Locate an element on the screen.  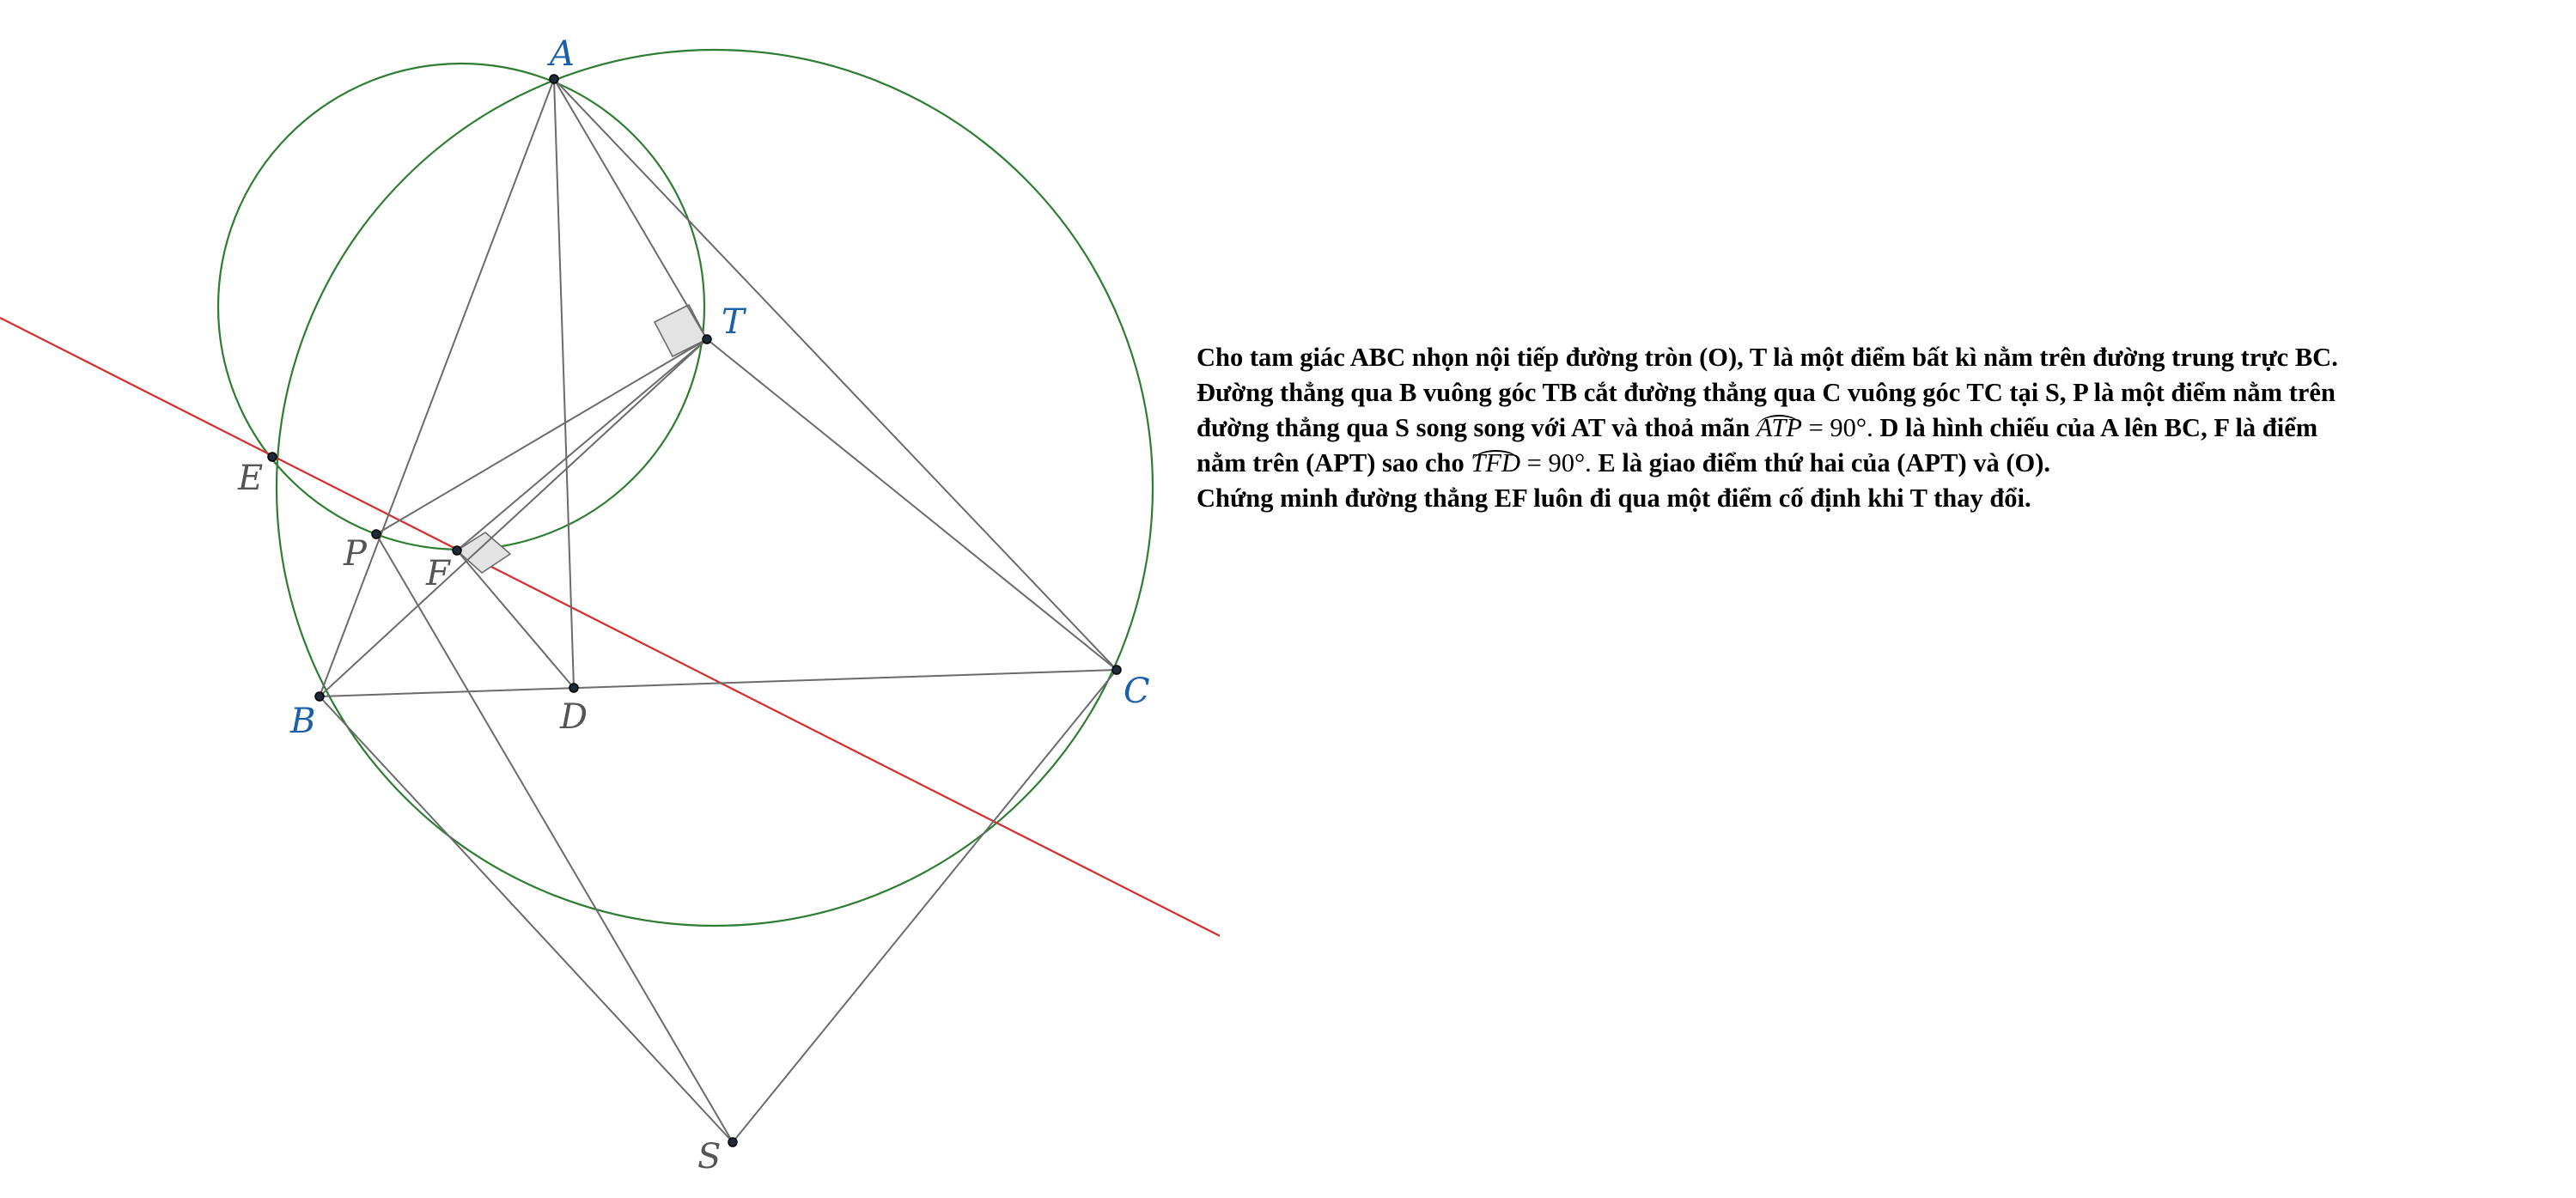
segment-fd is located at coordinates (515, 619).